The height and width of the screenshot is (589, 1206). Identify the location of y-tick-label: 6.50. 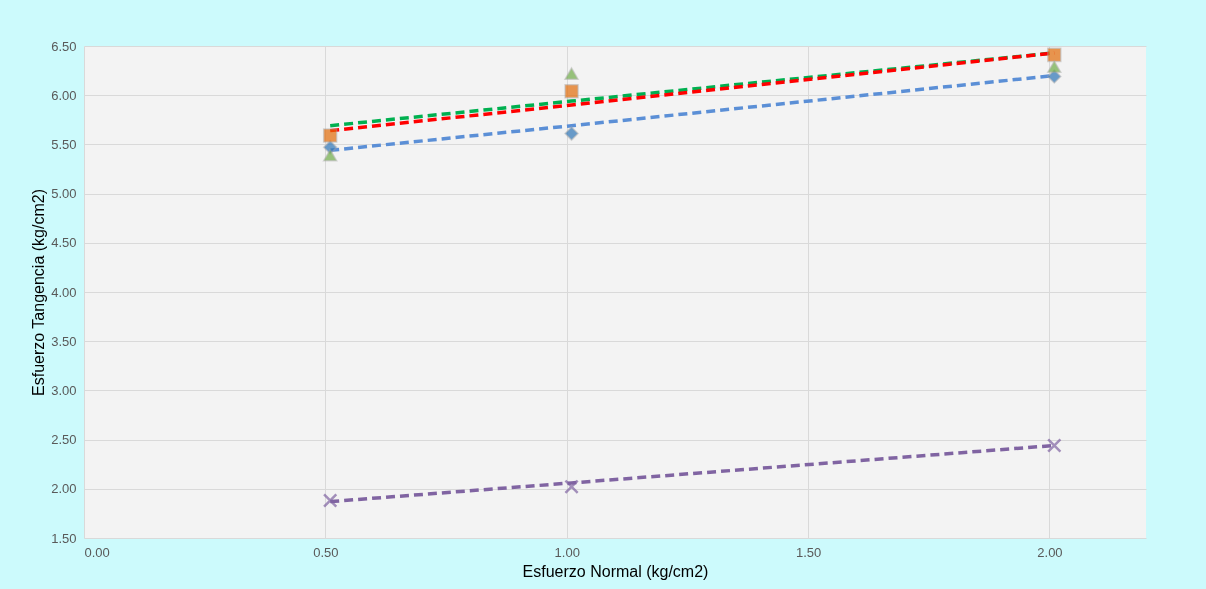
(64, 46).